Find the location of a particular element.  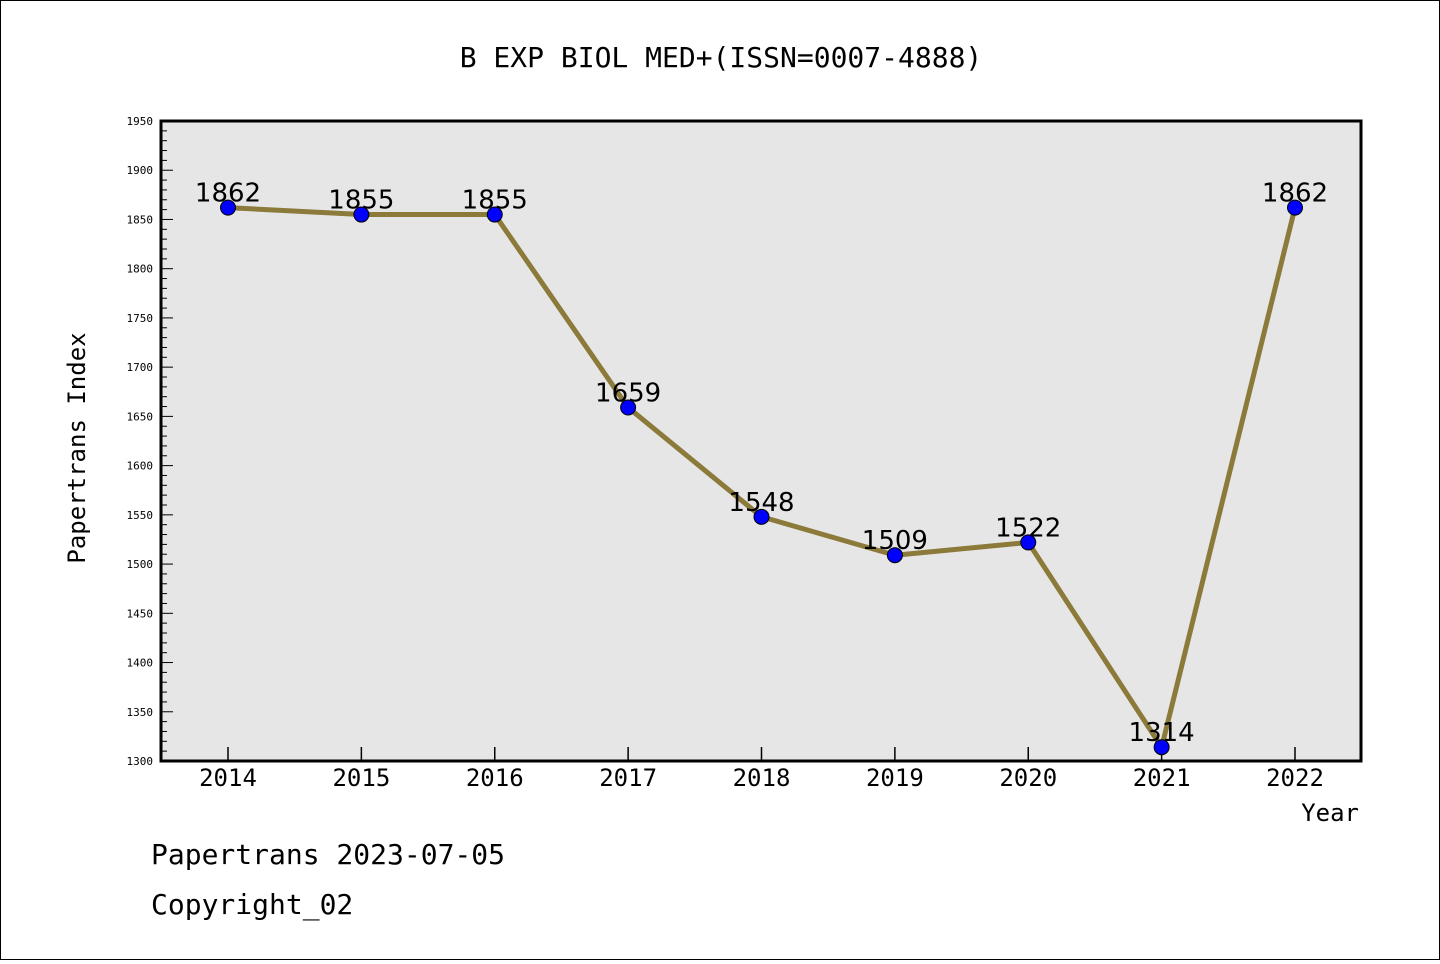

y-tick-label: 1850 is located at coordinates (140, 219).